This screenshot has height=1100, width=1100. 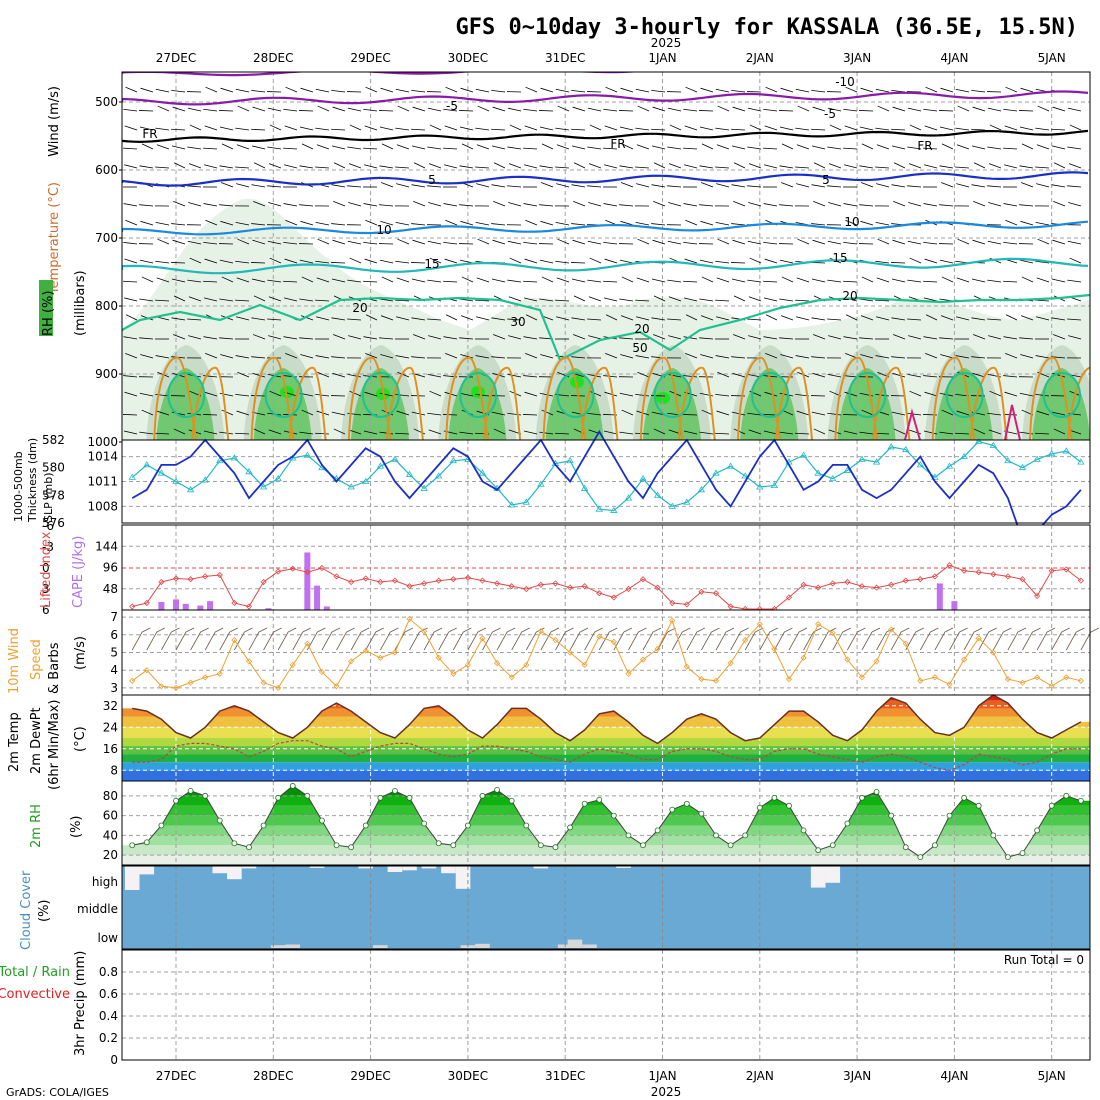 What do you see at coordinates (432, 180) in the screenshot?
I see `contour-label: 5` at bounding box center [432, 180].